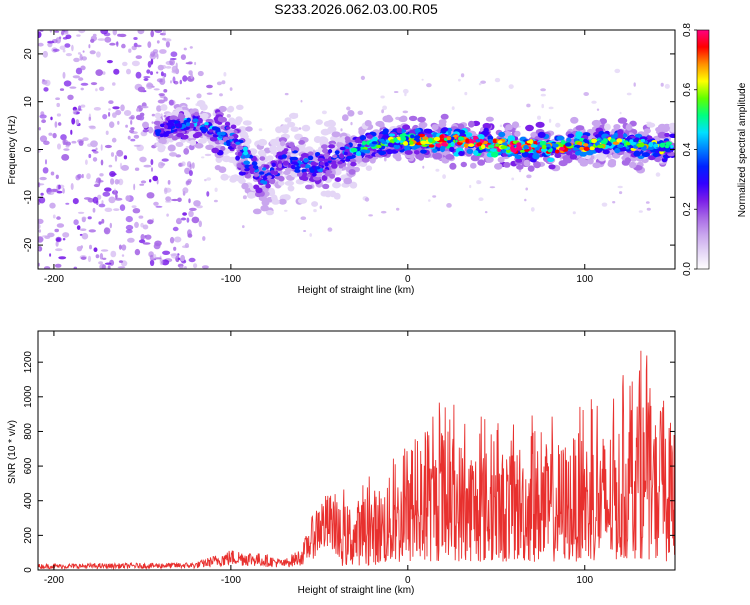 The image size is (750, 605). I want to click on figure-title: S233.2026.062.03.00.R05, so click(356, 9).